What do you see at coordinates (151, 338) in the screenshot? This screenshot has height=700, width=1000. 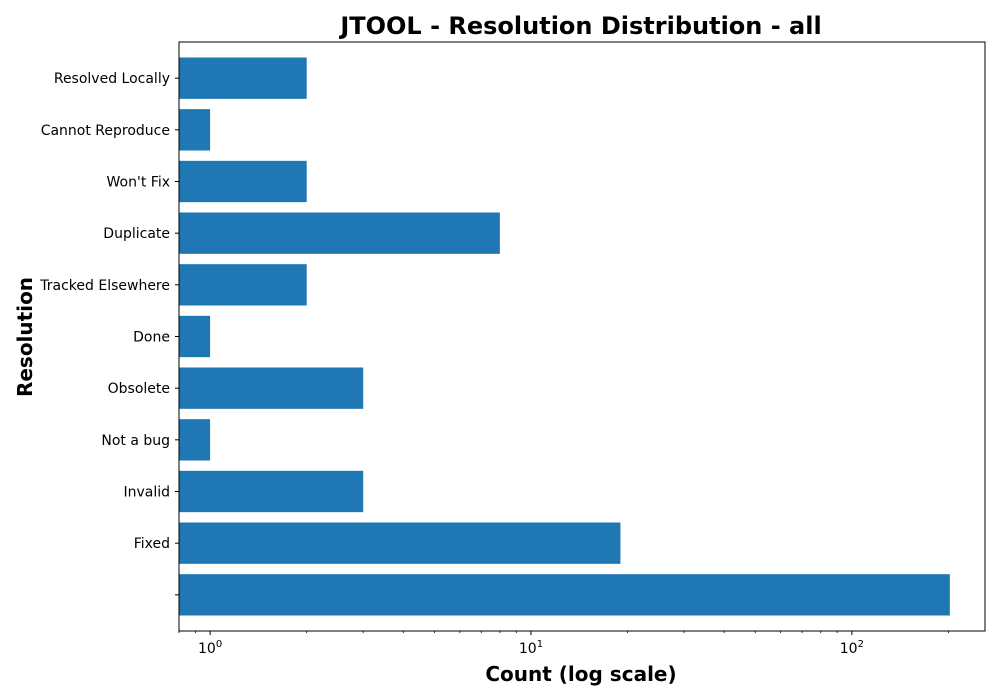 I see `y-tick-label-done: Done` at bounding box center [151, 338].